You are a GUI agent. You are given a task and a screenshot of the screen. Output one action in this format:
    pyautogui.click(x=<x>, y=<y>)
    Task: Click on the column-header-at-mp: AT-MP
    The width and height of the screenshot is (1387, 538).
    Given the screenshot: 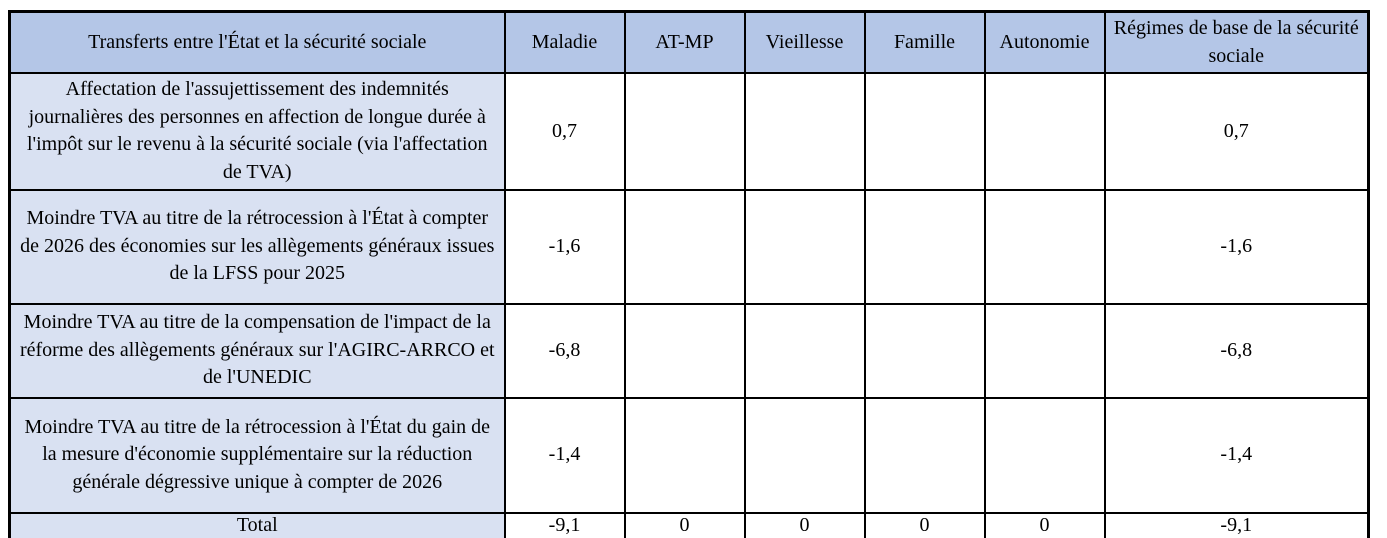 What is the action you would take?
    pyautogui.click(x=684, y=42)
    